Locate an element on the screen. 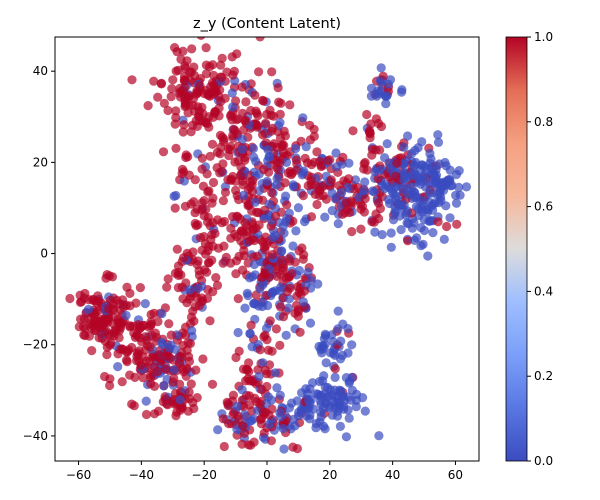 This screenshot has width=600, height=500. colorbar-tick-label: 0.8 is located at coordinates (543, 122).